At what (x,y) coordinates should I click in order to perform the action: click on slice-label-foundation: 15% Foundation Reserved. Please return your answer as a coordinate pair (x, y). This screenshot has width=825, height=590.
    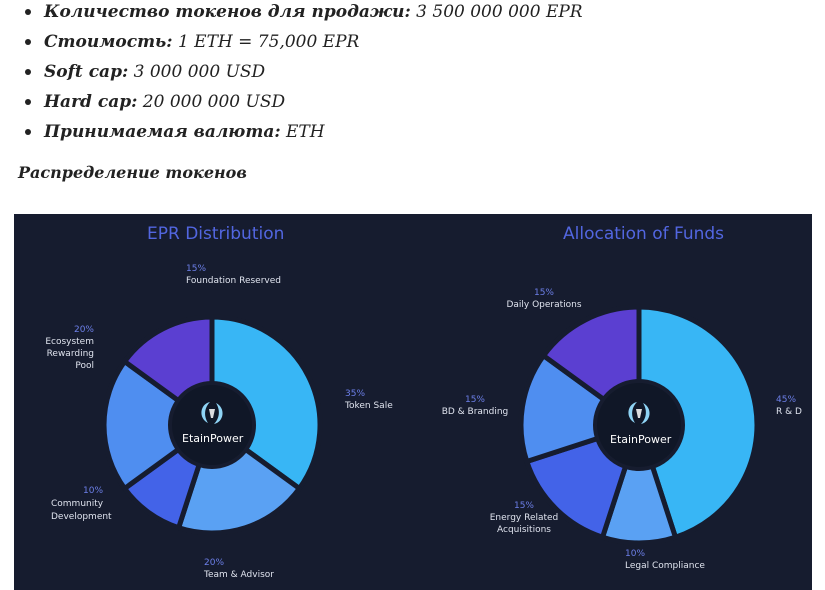
    Looking at the image, I should click on (233, 275).